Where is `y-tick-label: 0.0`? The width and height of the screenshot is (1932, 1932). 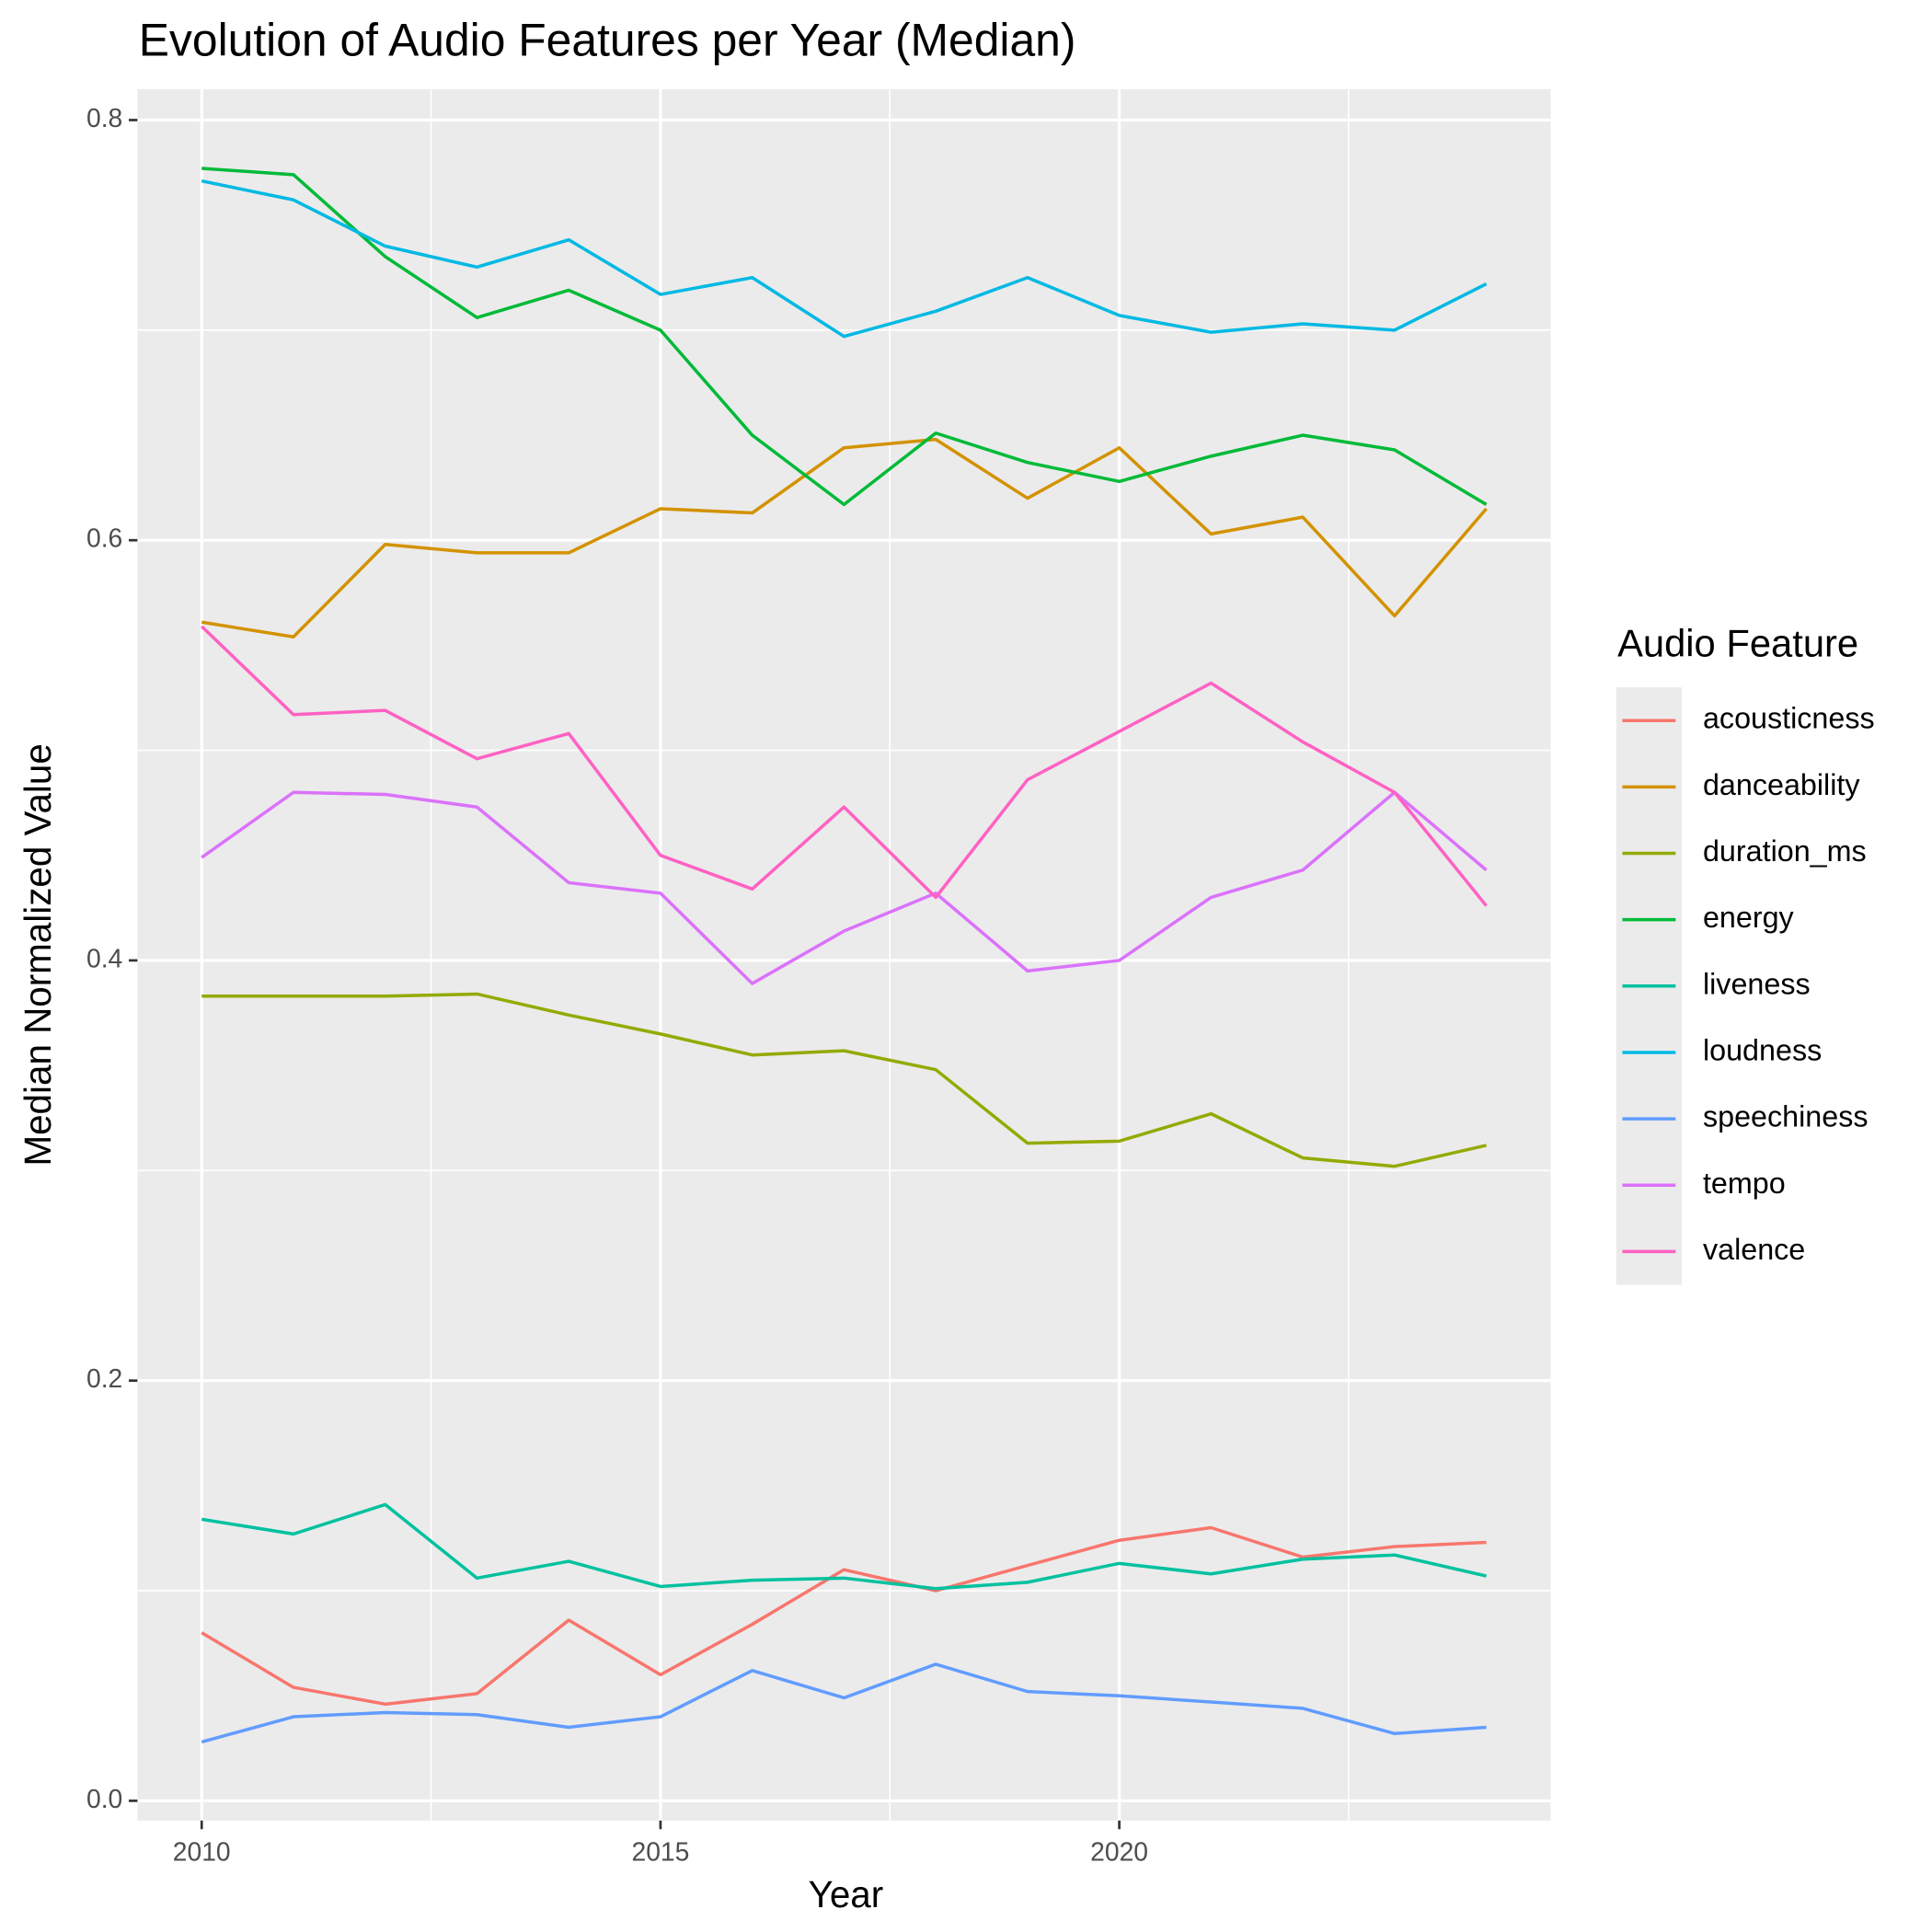
y-tick-label: 0.0 is located at coordinates (104, 1798).